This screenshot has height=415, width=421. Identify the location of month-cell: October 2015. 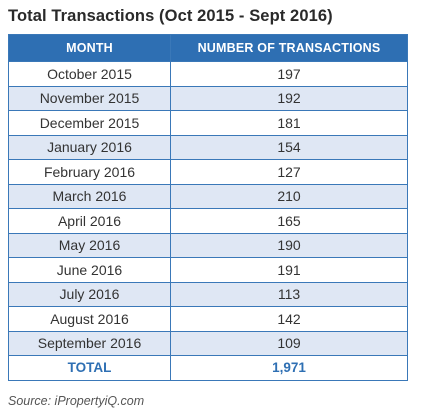
(89, 74).